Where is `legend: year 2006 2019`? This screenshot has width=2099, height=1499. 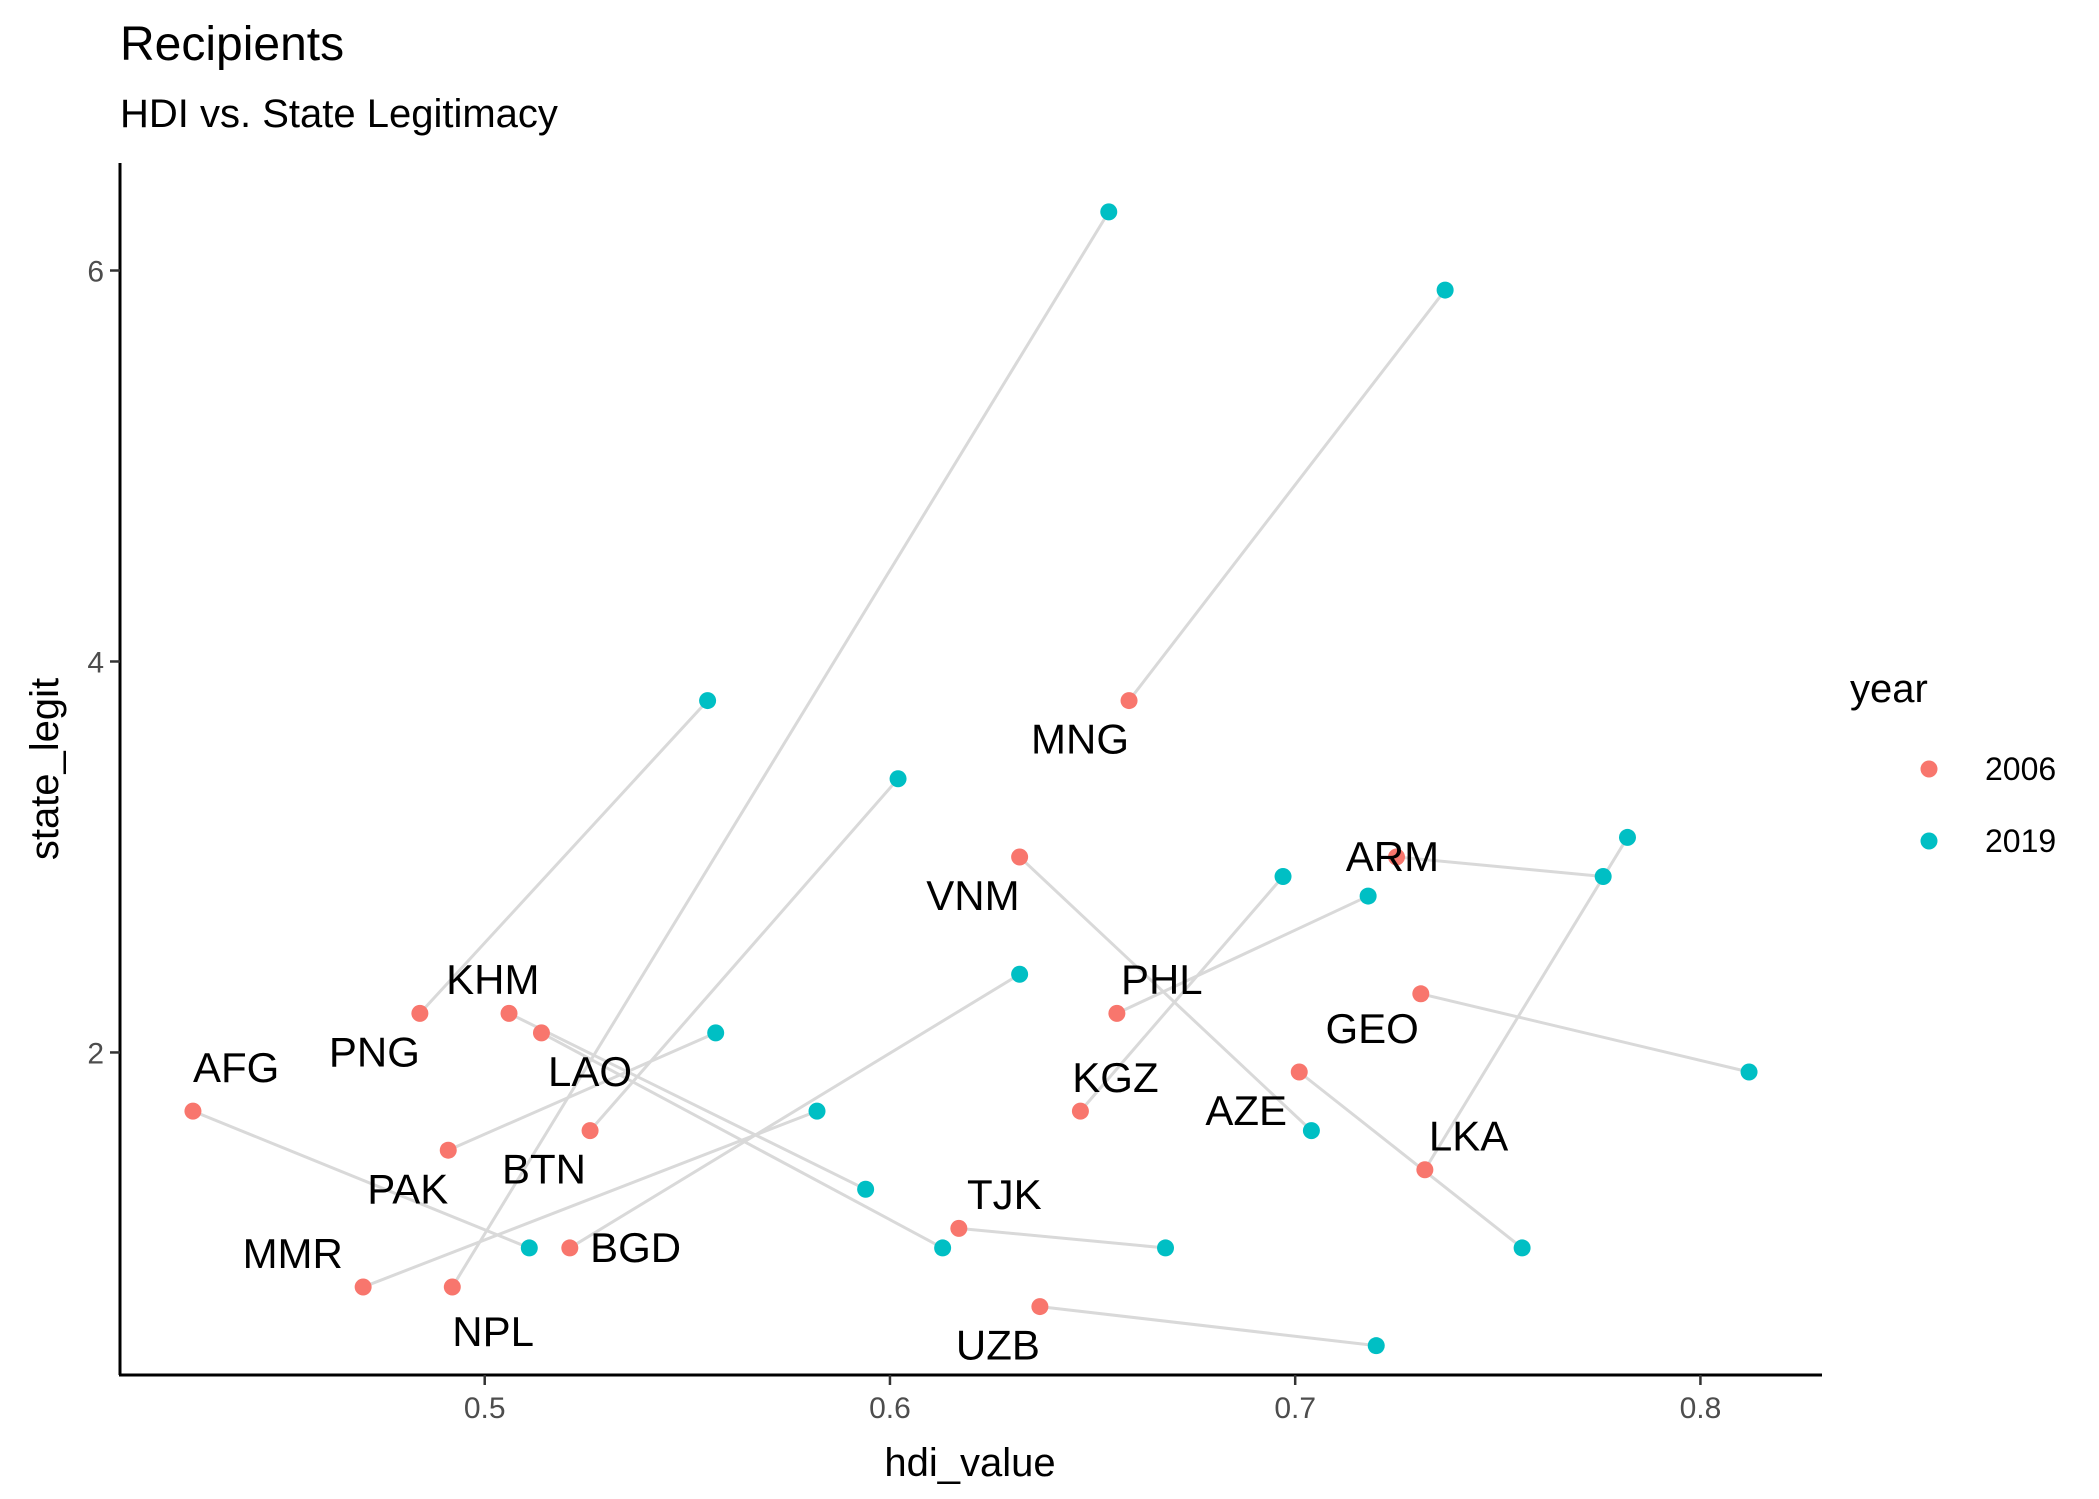
legend: year 2006 2019 is located at coordinates (1953, 763).